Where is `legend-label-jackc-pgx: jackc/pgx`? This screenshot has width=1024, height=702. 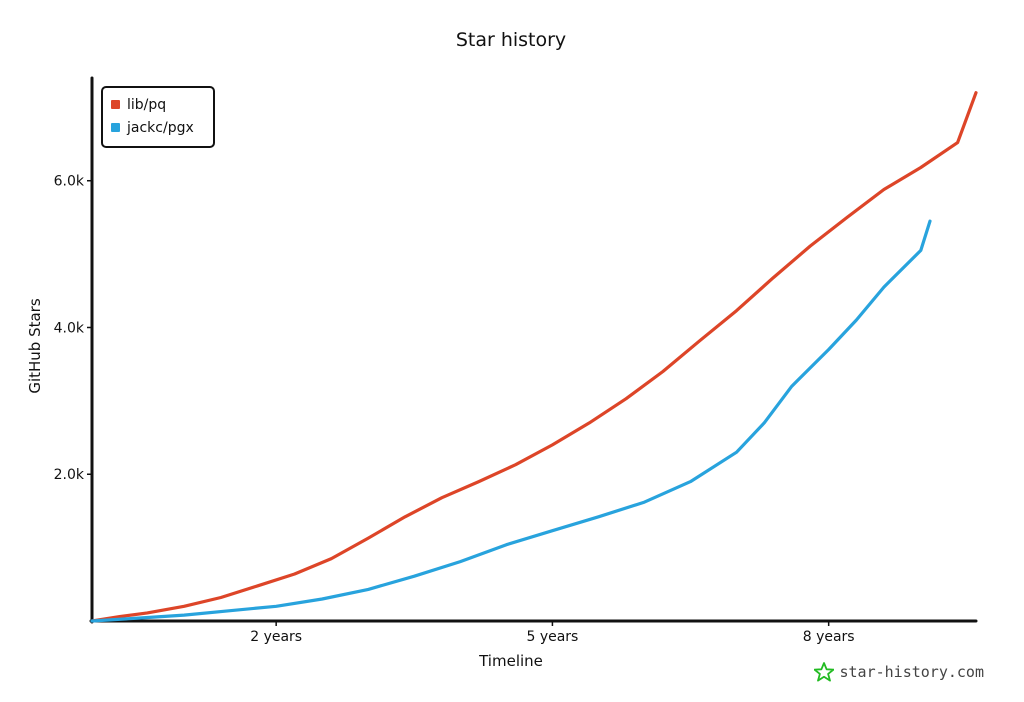 legend-label-jackc-pgx: jackc/pgx is located at coordinates (160, 128).